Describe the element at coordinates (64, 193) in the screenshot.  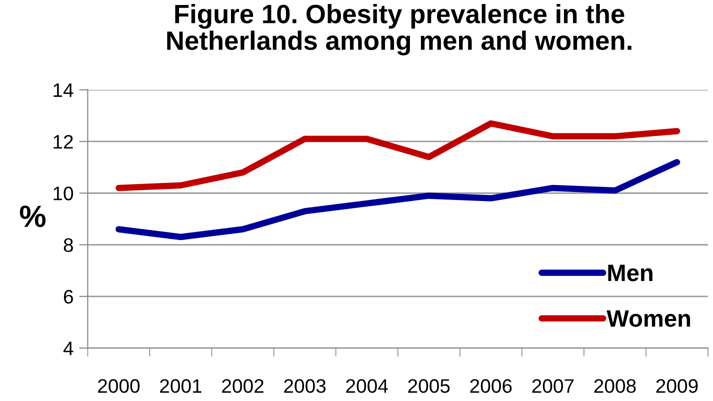
I see `y-tick-label: 10` at that location.